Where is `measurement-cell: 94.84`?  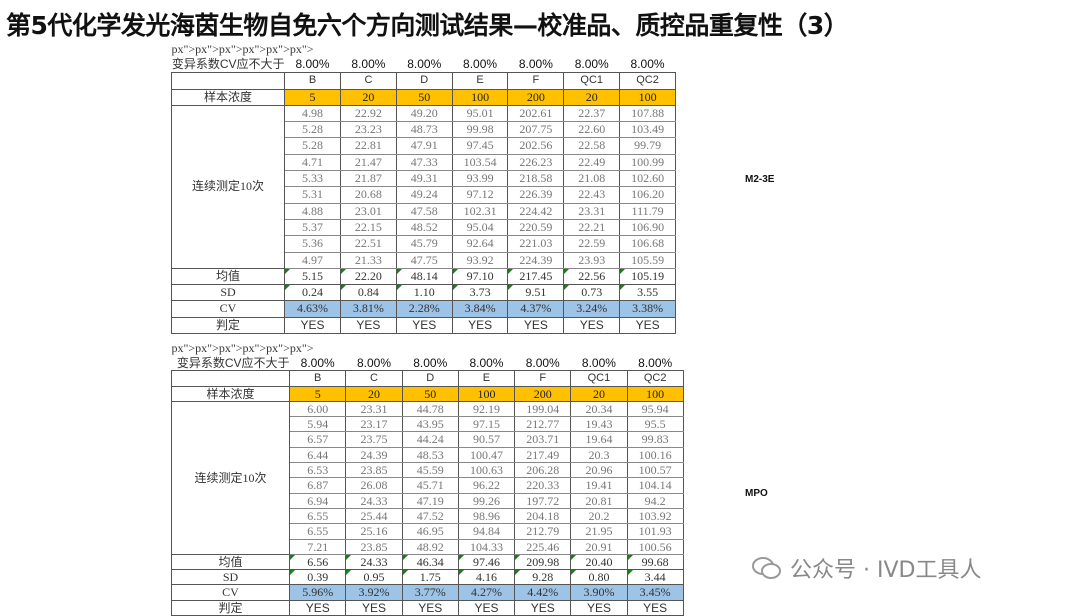
measurement-cell: 94.84 is located at coordinates (486, 531).